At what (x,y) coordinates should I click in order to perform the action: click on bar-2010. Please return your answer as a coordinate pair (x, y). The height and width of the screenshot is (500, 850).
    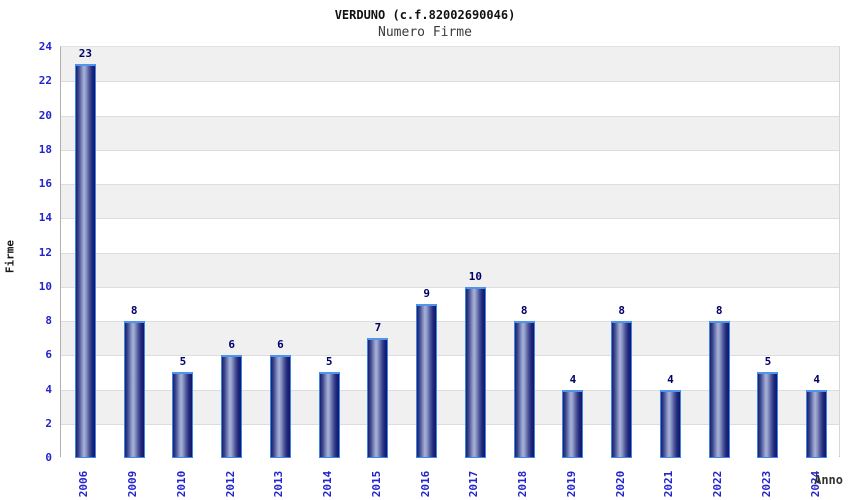
    Looking at the image, I should click on (183, 415).